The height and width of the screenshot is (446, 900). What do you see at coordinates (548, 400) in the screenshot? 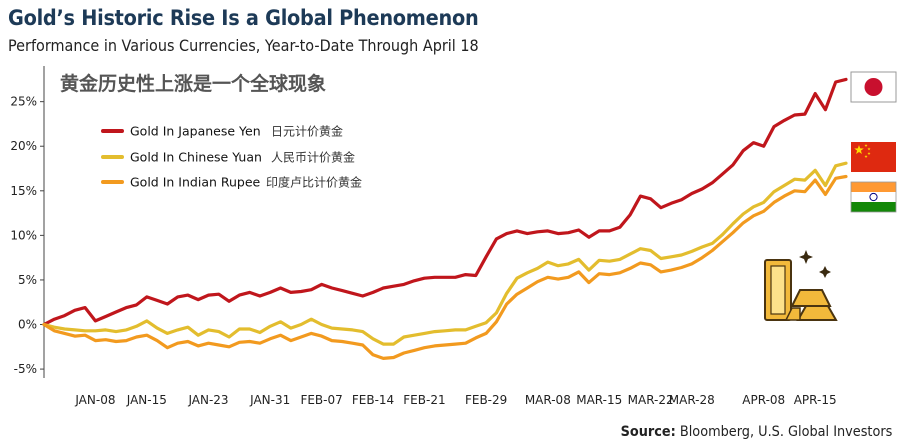
I see `x-tick-label: MAR-08` at bounding box center [548, 400].